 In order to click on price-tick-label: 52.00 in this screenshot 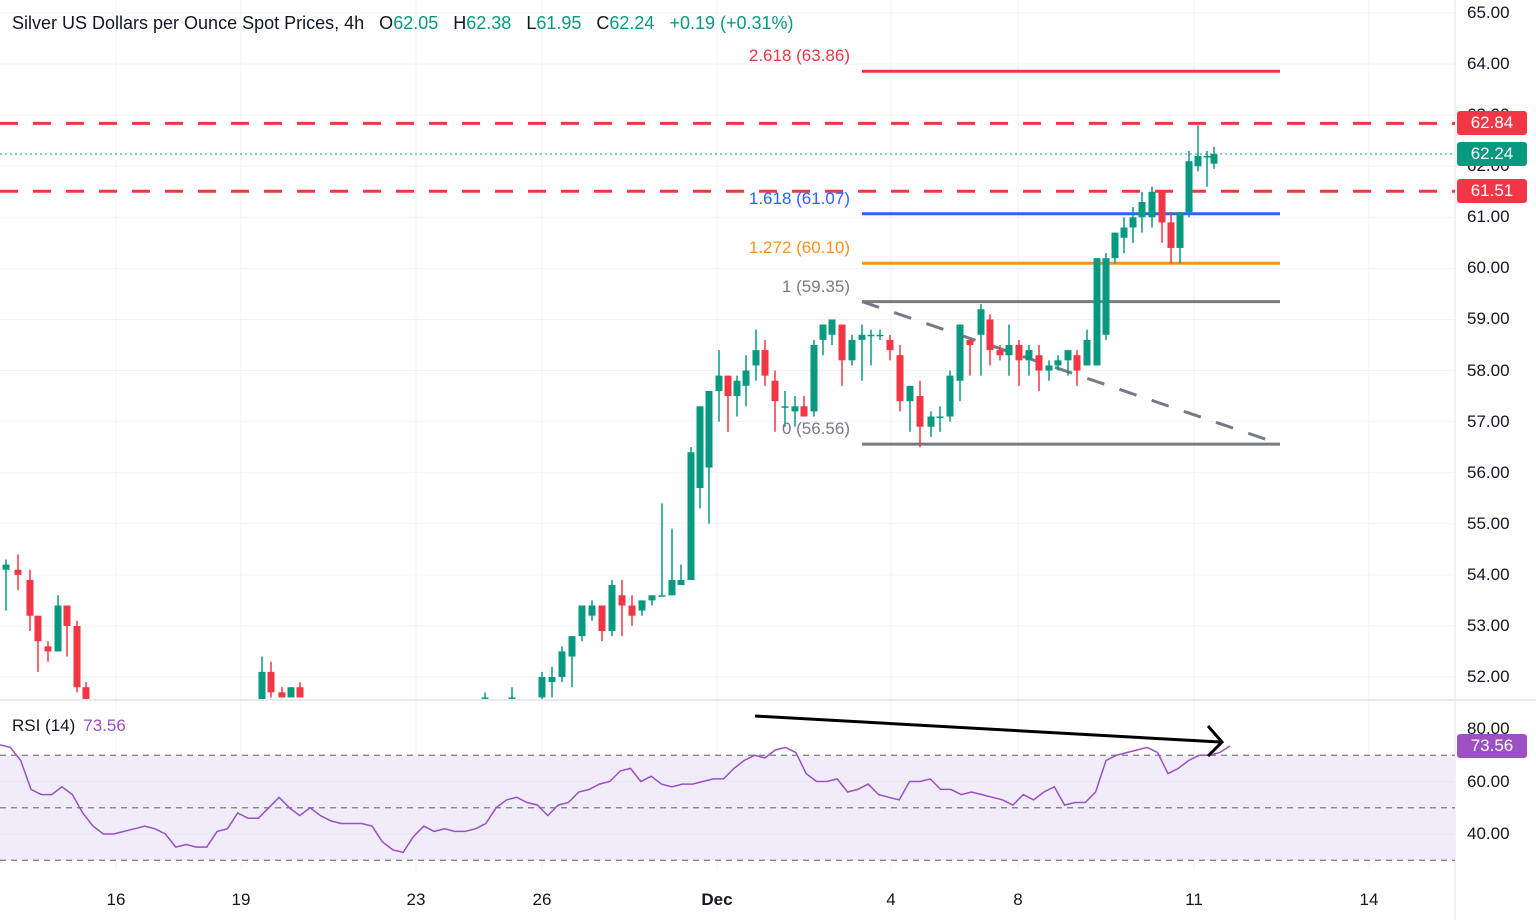, I will do `click(1488, 676)`.